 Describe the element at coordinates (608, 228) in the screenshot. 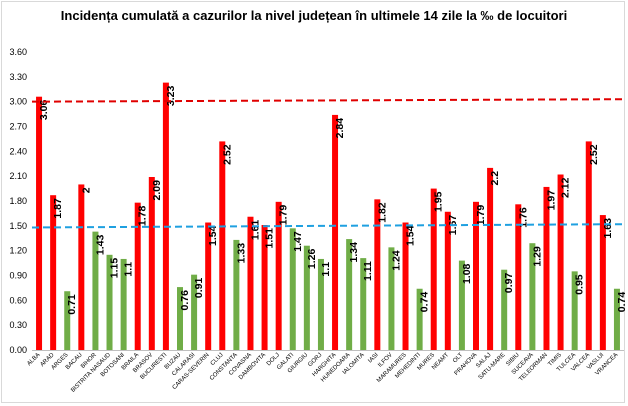

I see `data-label: 1.63` at that location.